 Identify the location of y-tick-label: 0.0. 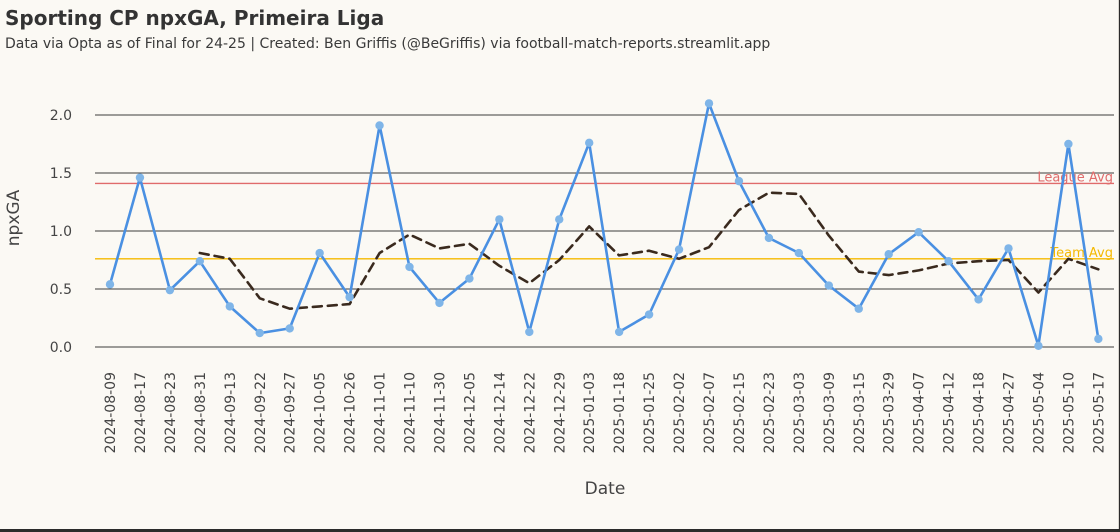
(61, 348).